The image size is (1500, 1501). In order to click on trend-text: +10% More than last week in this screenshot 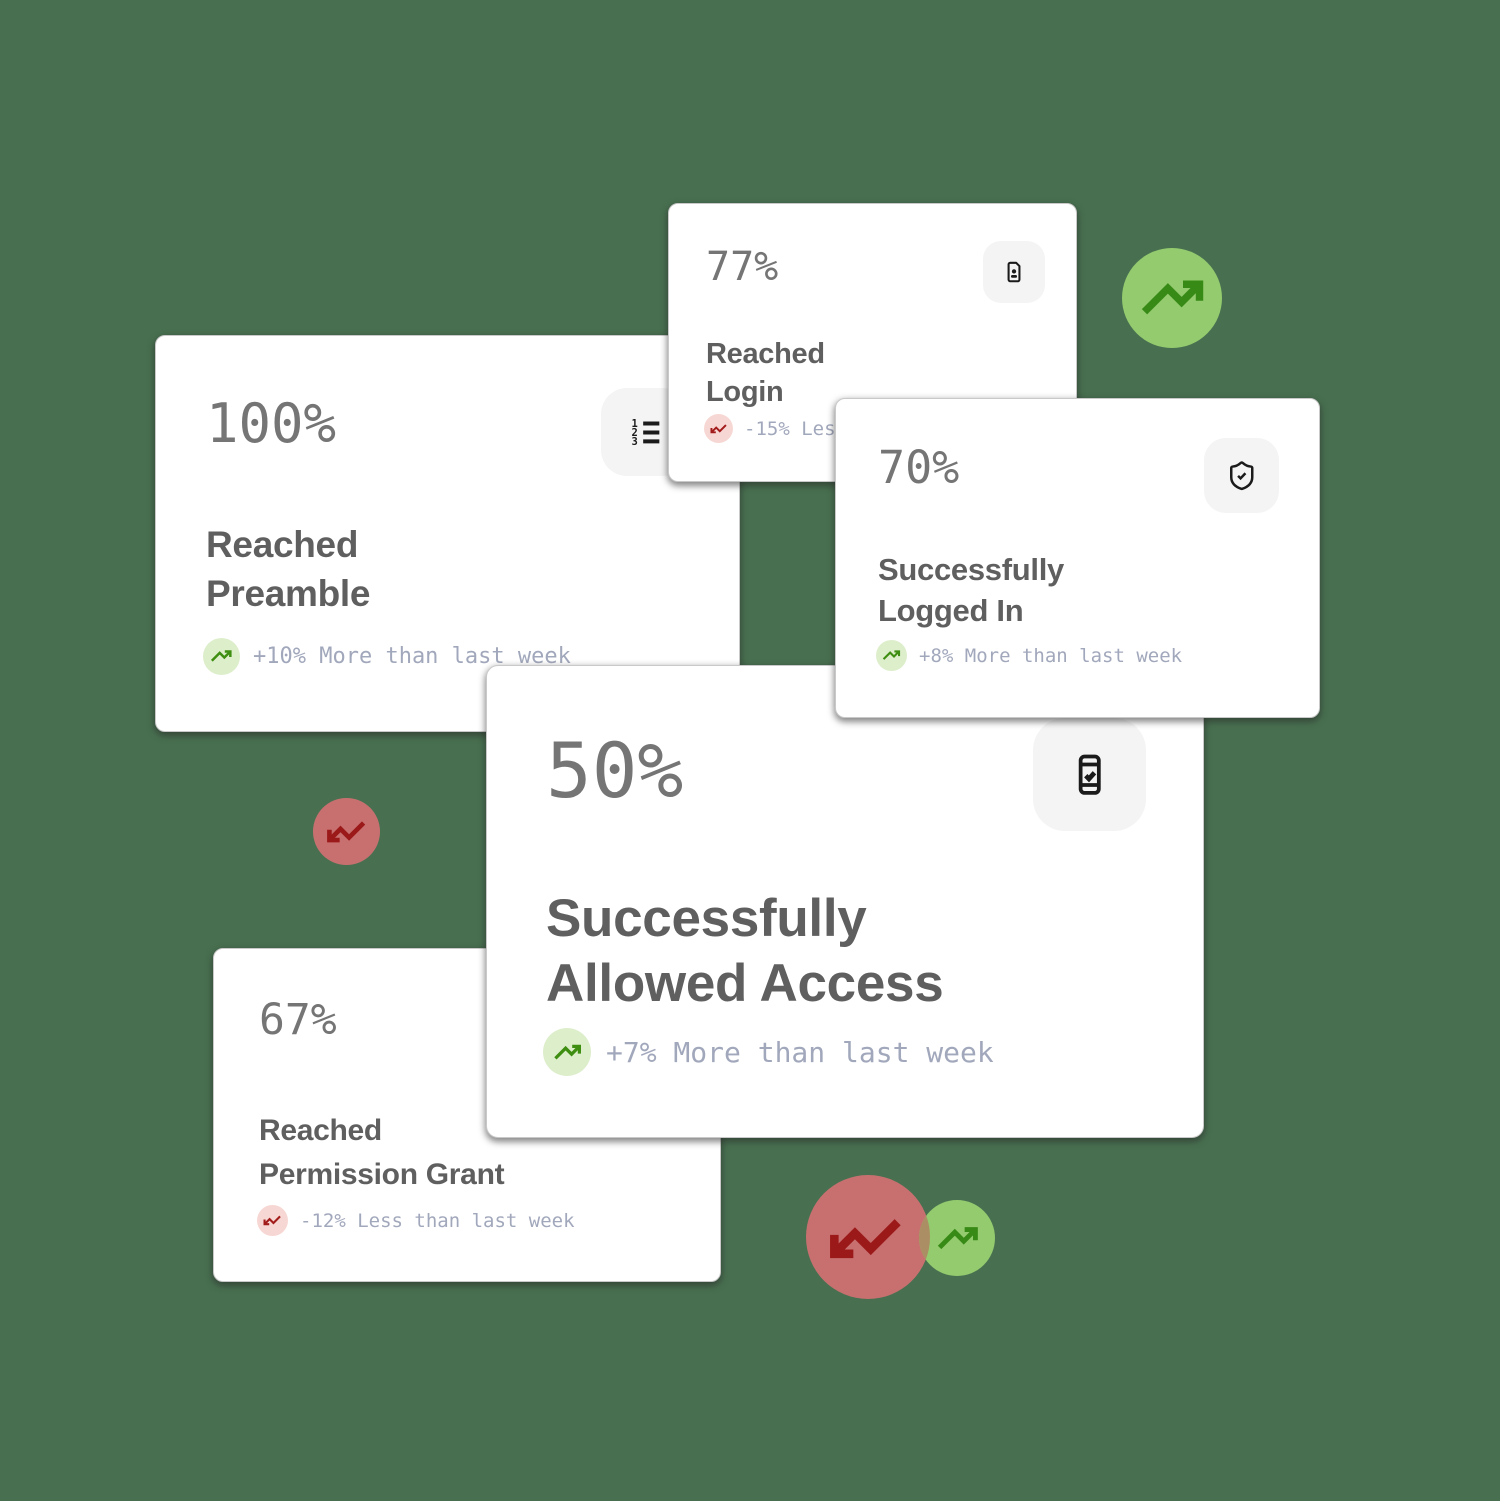, I will do `click(412, 656)`.